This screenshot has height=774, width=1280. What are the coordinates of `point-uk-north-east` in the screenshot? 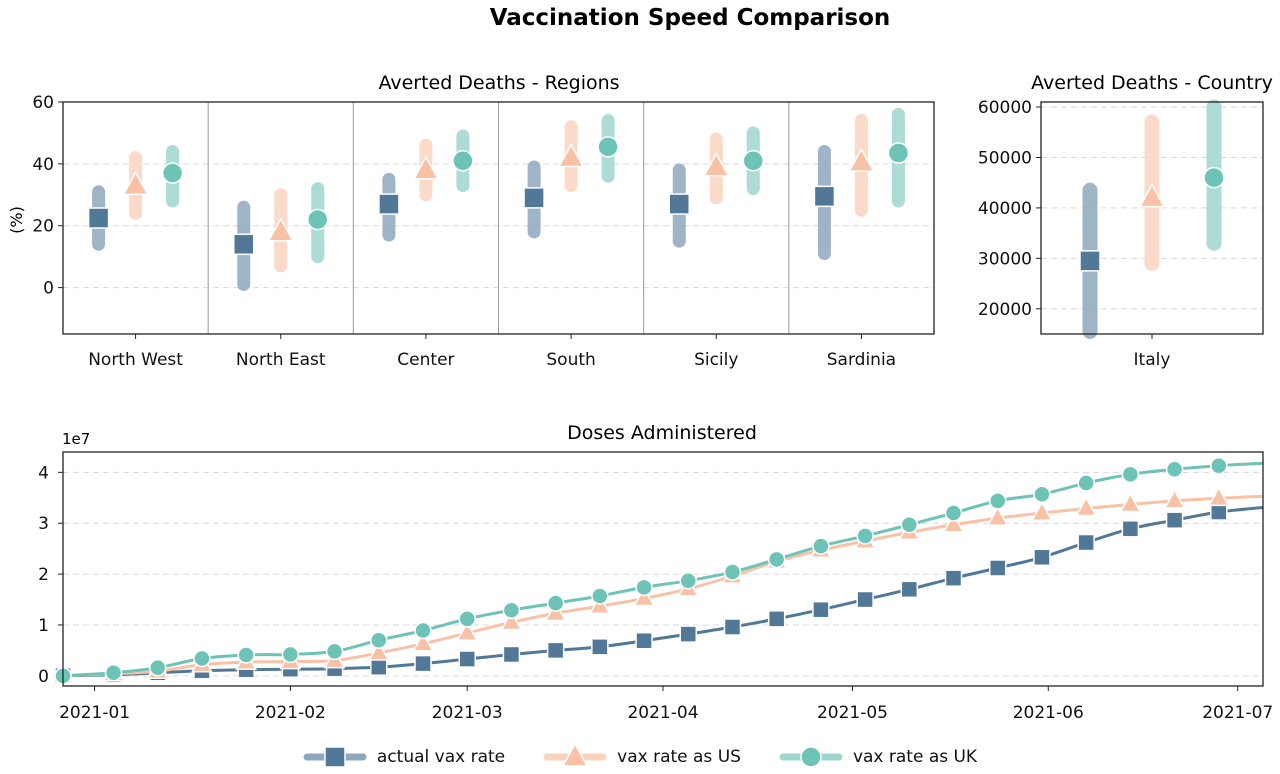 It's located at (318, 219).